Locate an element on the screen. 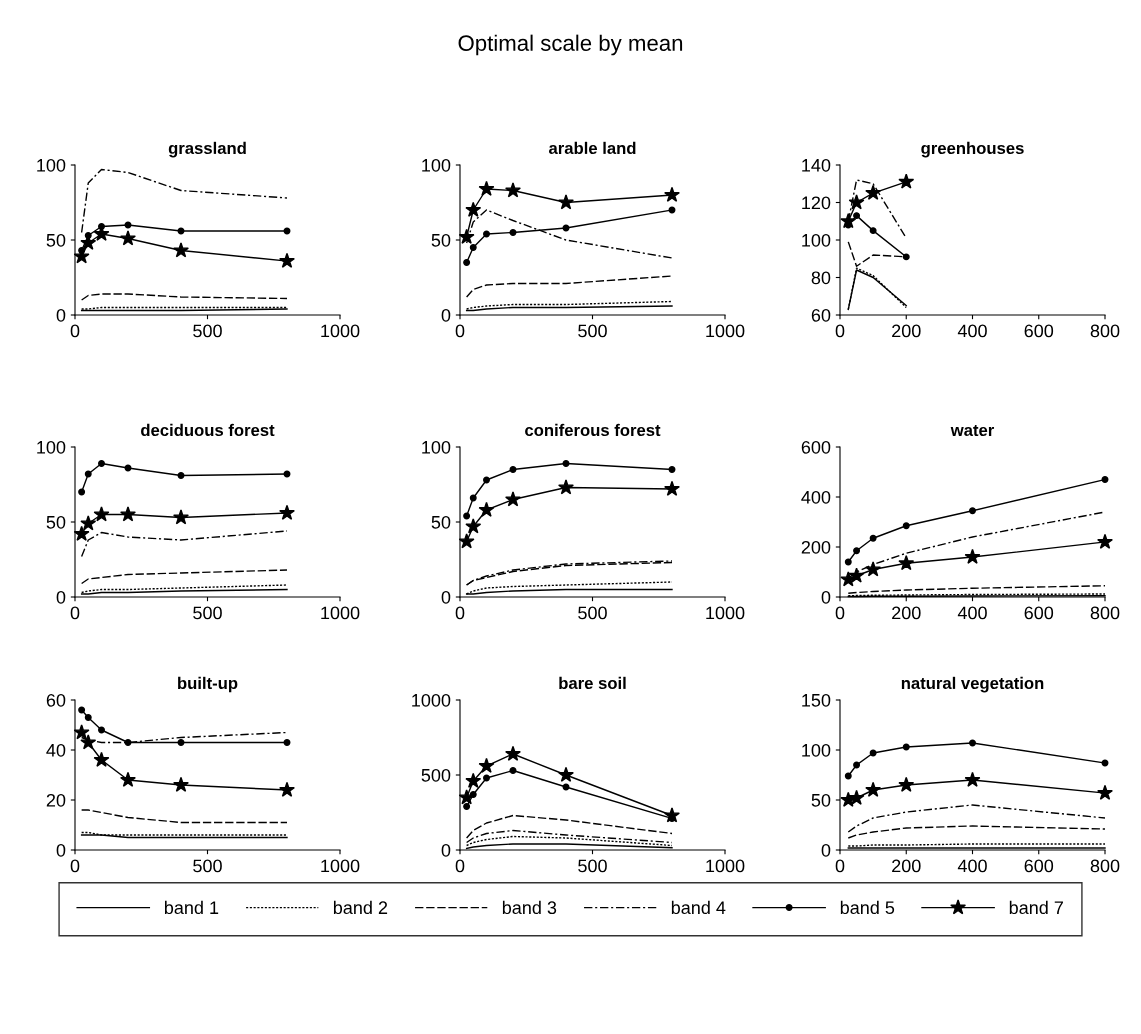 This screenshot has height=1034, width=1141. y-tick-label: 20 is located at coordinates (56, 800).